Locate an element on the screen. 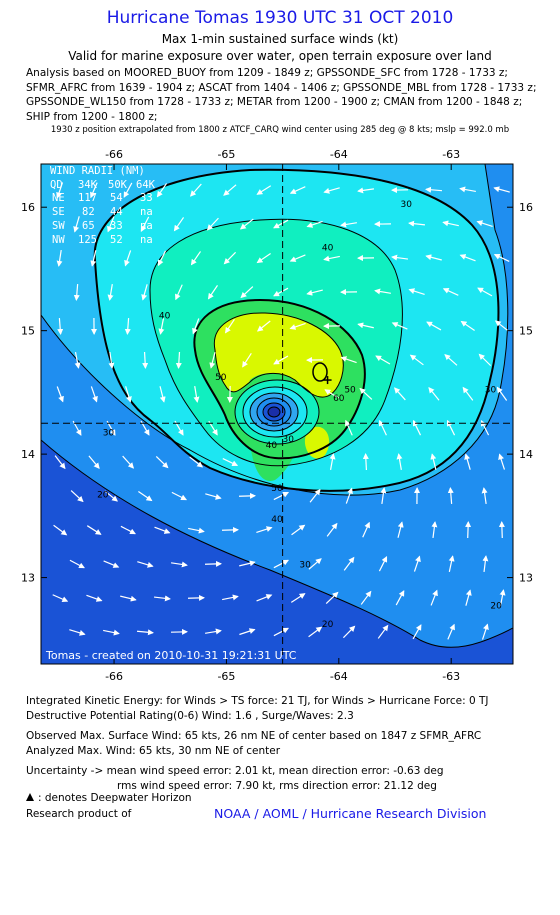 This screenshot has width=560, height=915. wind-radii-cell: SW is located at coordinates (58, 226).